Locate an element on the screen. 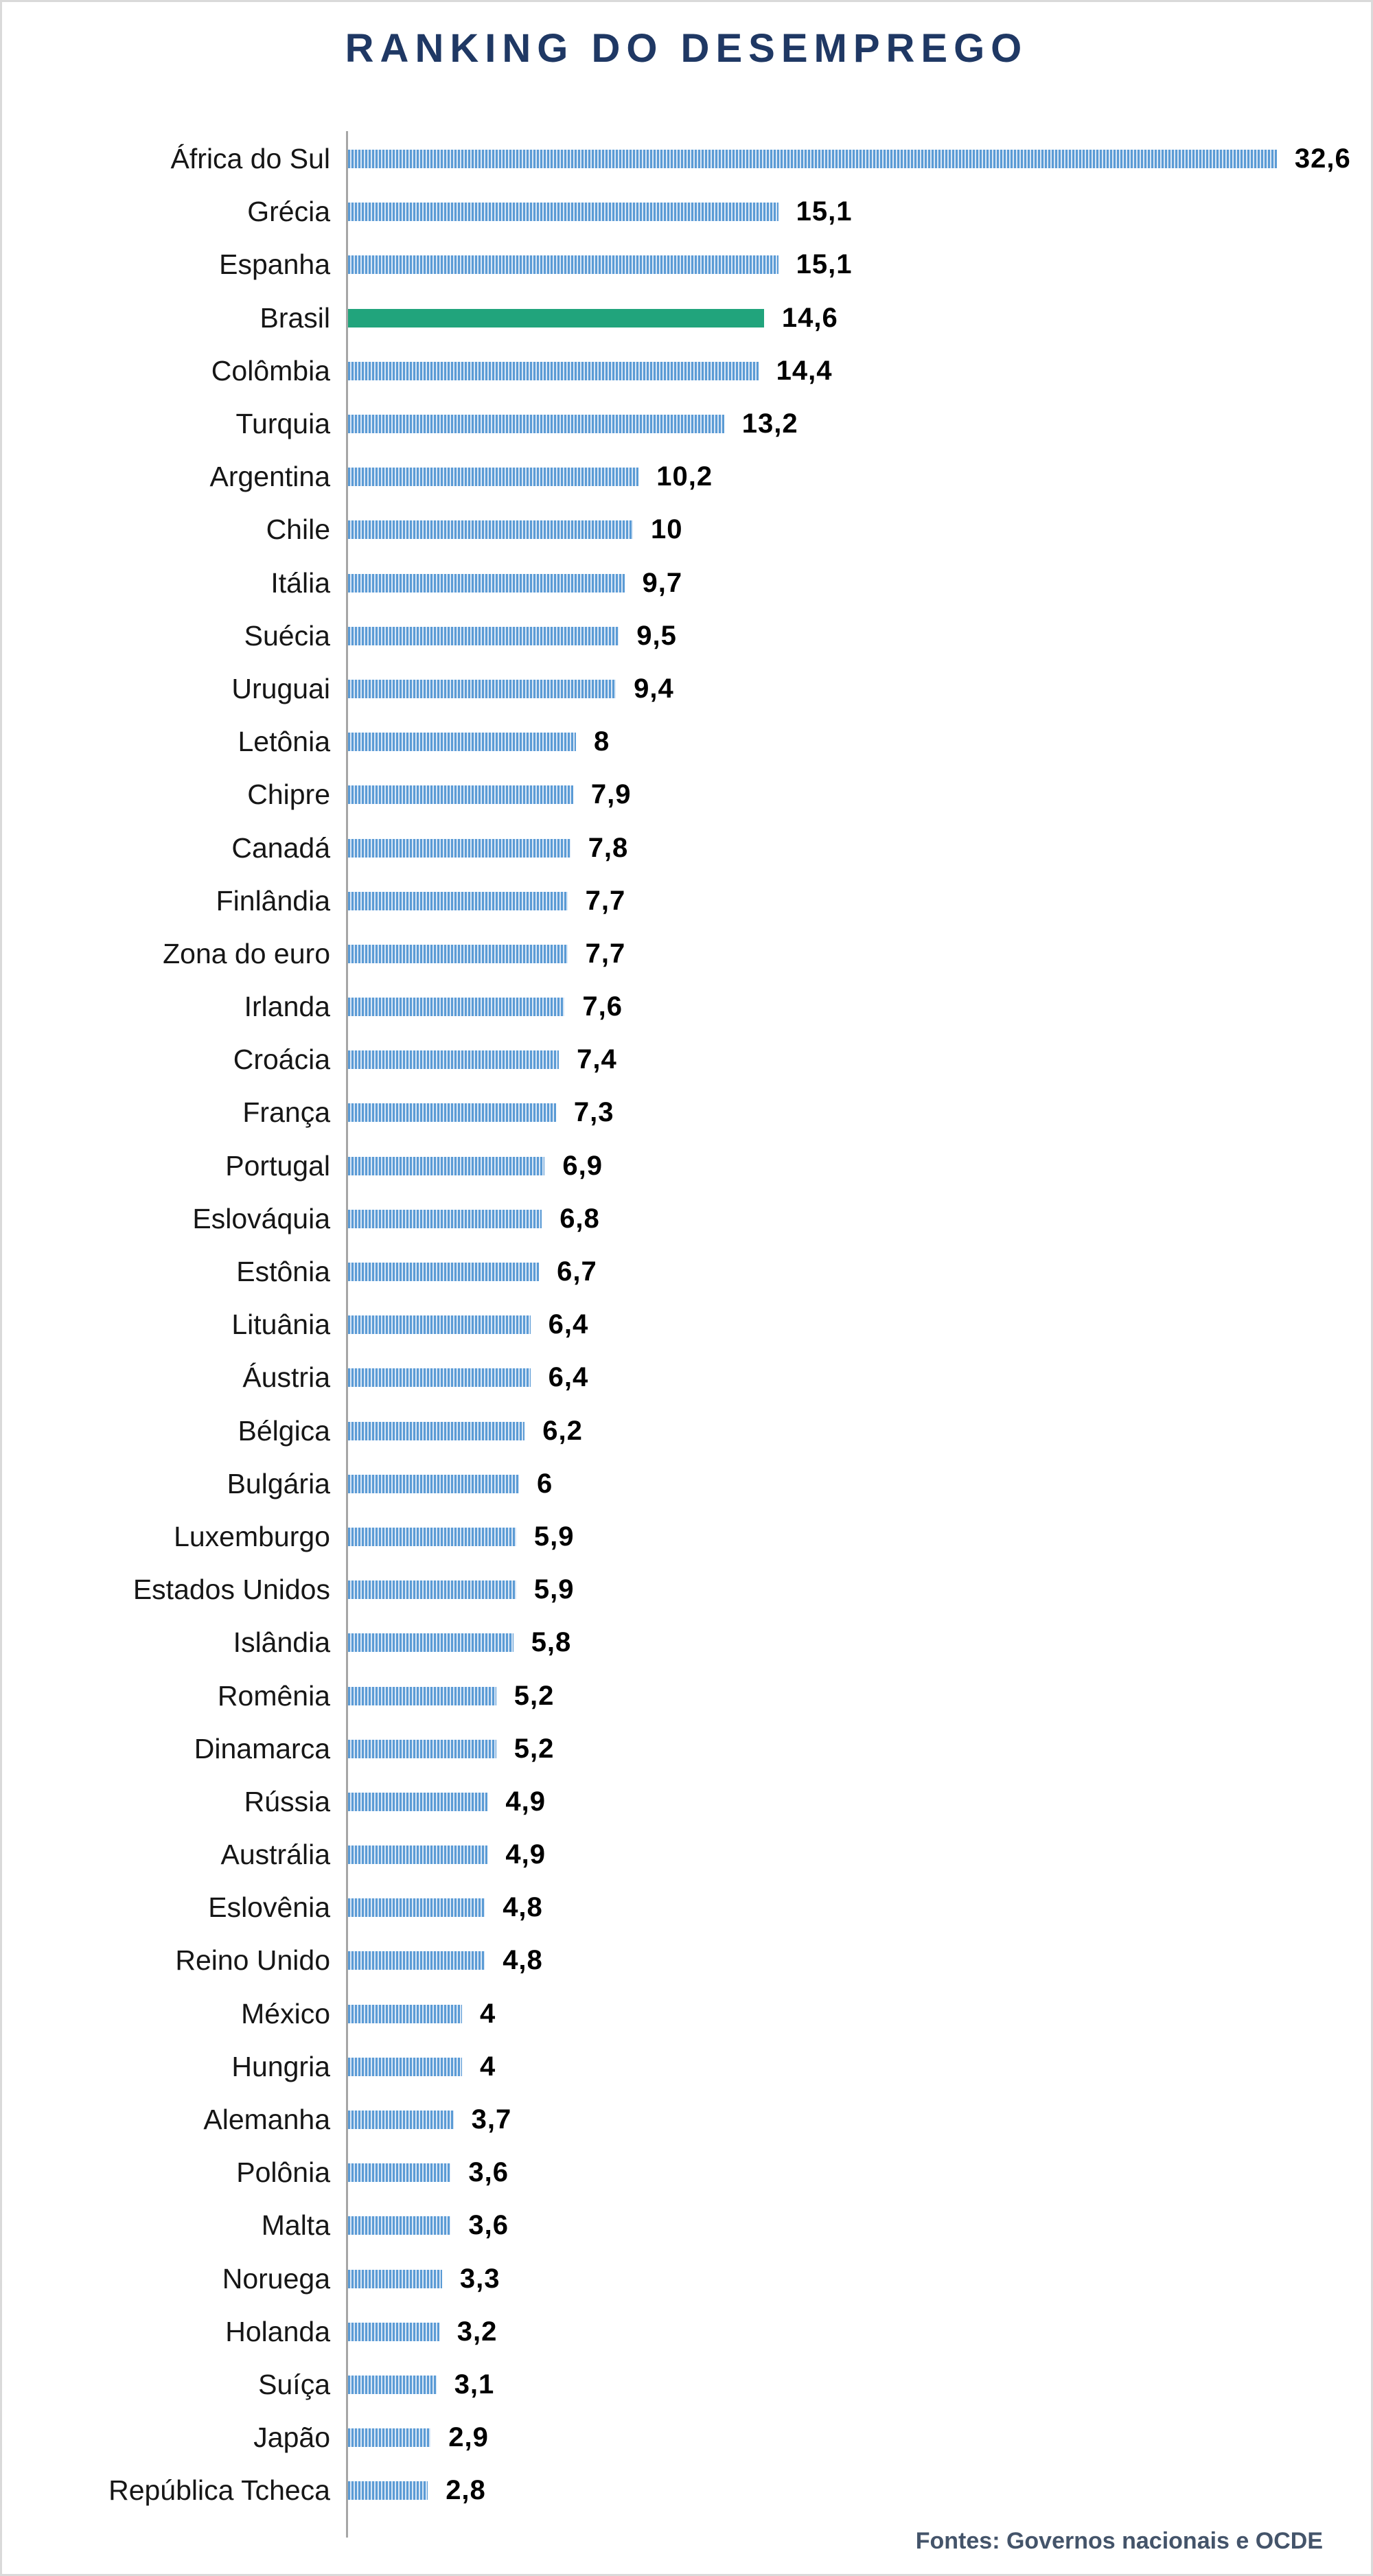 The image size is (1373, 2576). bar-label: Luxemburgo is located at coordinates (252, 1536).